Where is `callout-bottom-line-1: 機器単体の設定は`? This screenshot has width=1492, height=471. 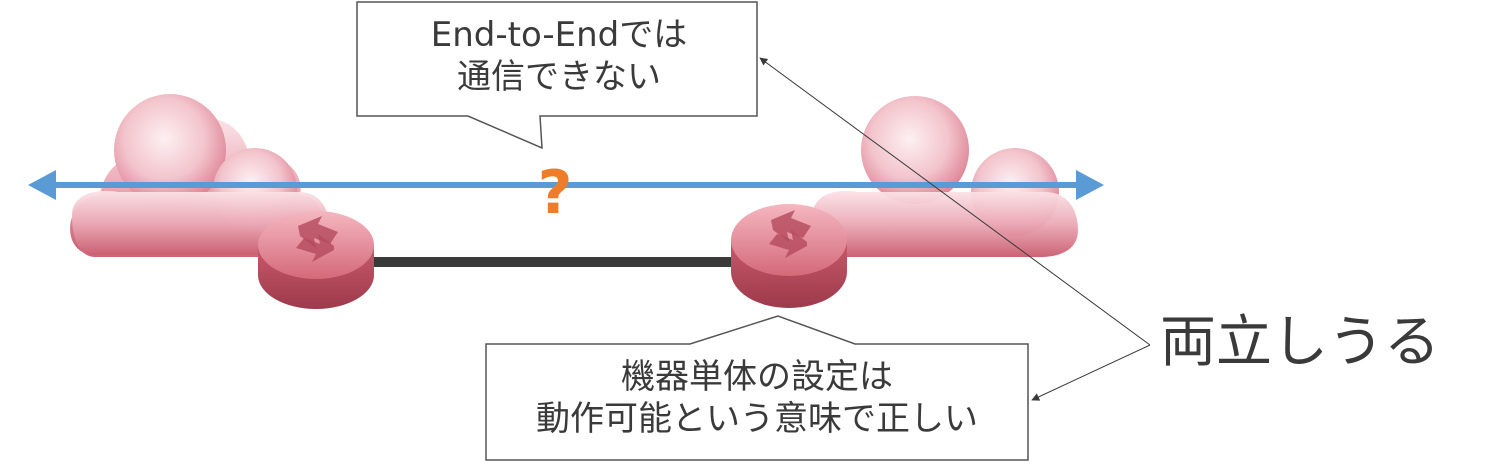 callout-bottom-line-1: 機器単体の設定は is located at coordinates (757, 377).